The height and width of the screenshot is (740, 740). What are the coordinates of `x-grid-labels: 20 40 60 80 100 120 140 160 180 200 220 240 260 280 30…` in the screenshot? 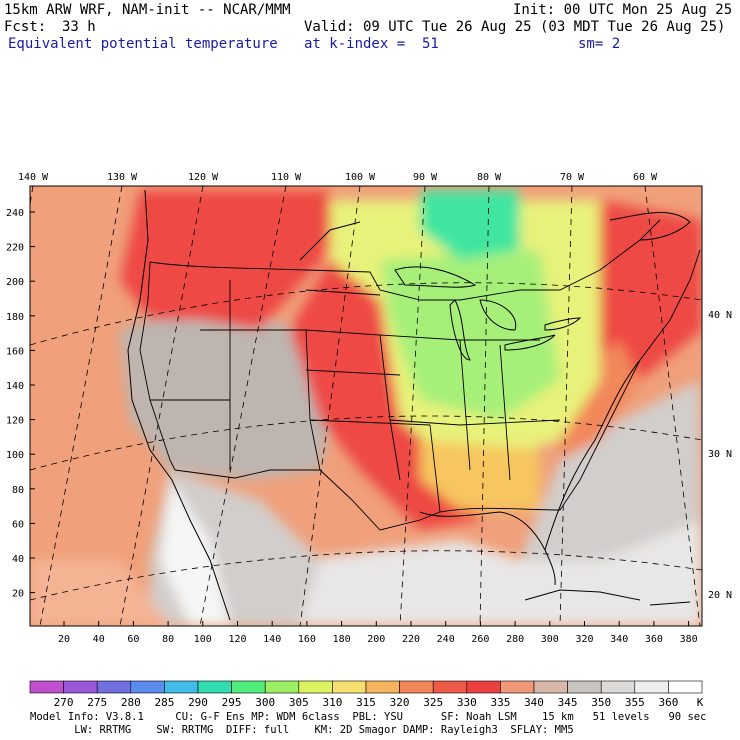 It's located at (378, 633).